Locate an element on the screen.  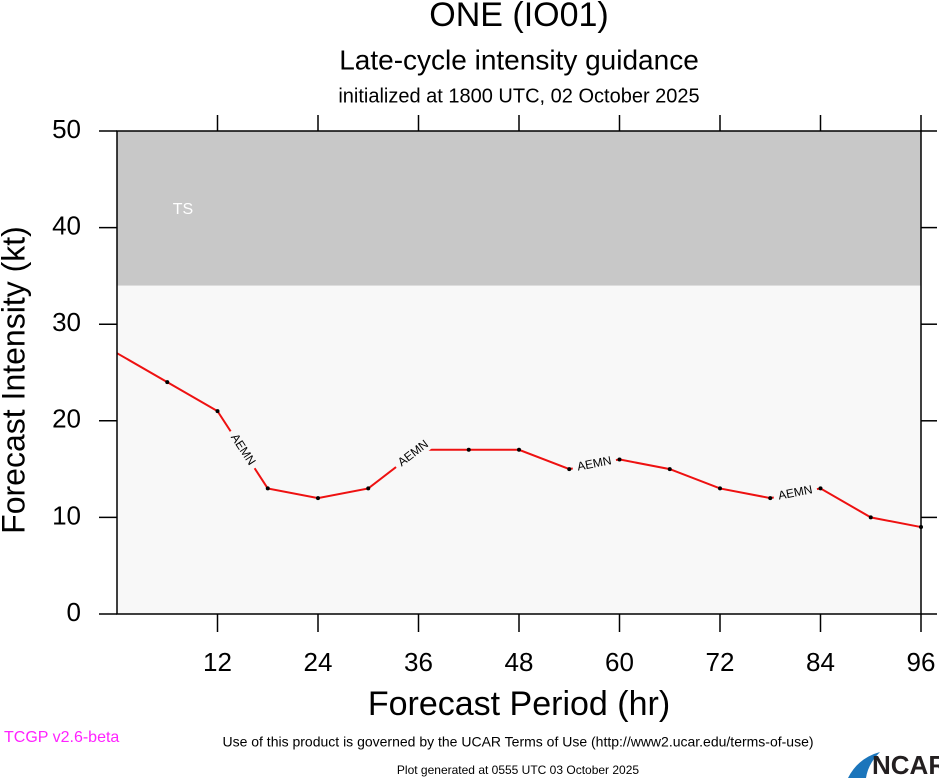
y-tick-label: 50 is located at coordinates (66, 129).